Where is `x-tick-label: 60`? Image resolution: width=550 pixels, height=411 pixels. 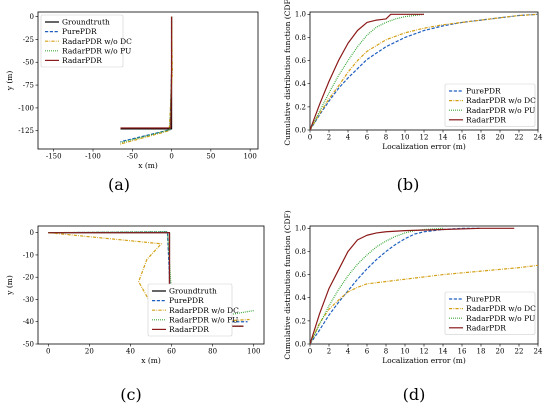
x-tick-label: 60 is located at coordinates (171, 352).